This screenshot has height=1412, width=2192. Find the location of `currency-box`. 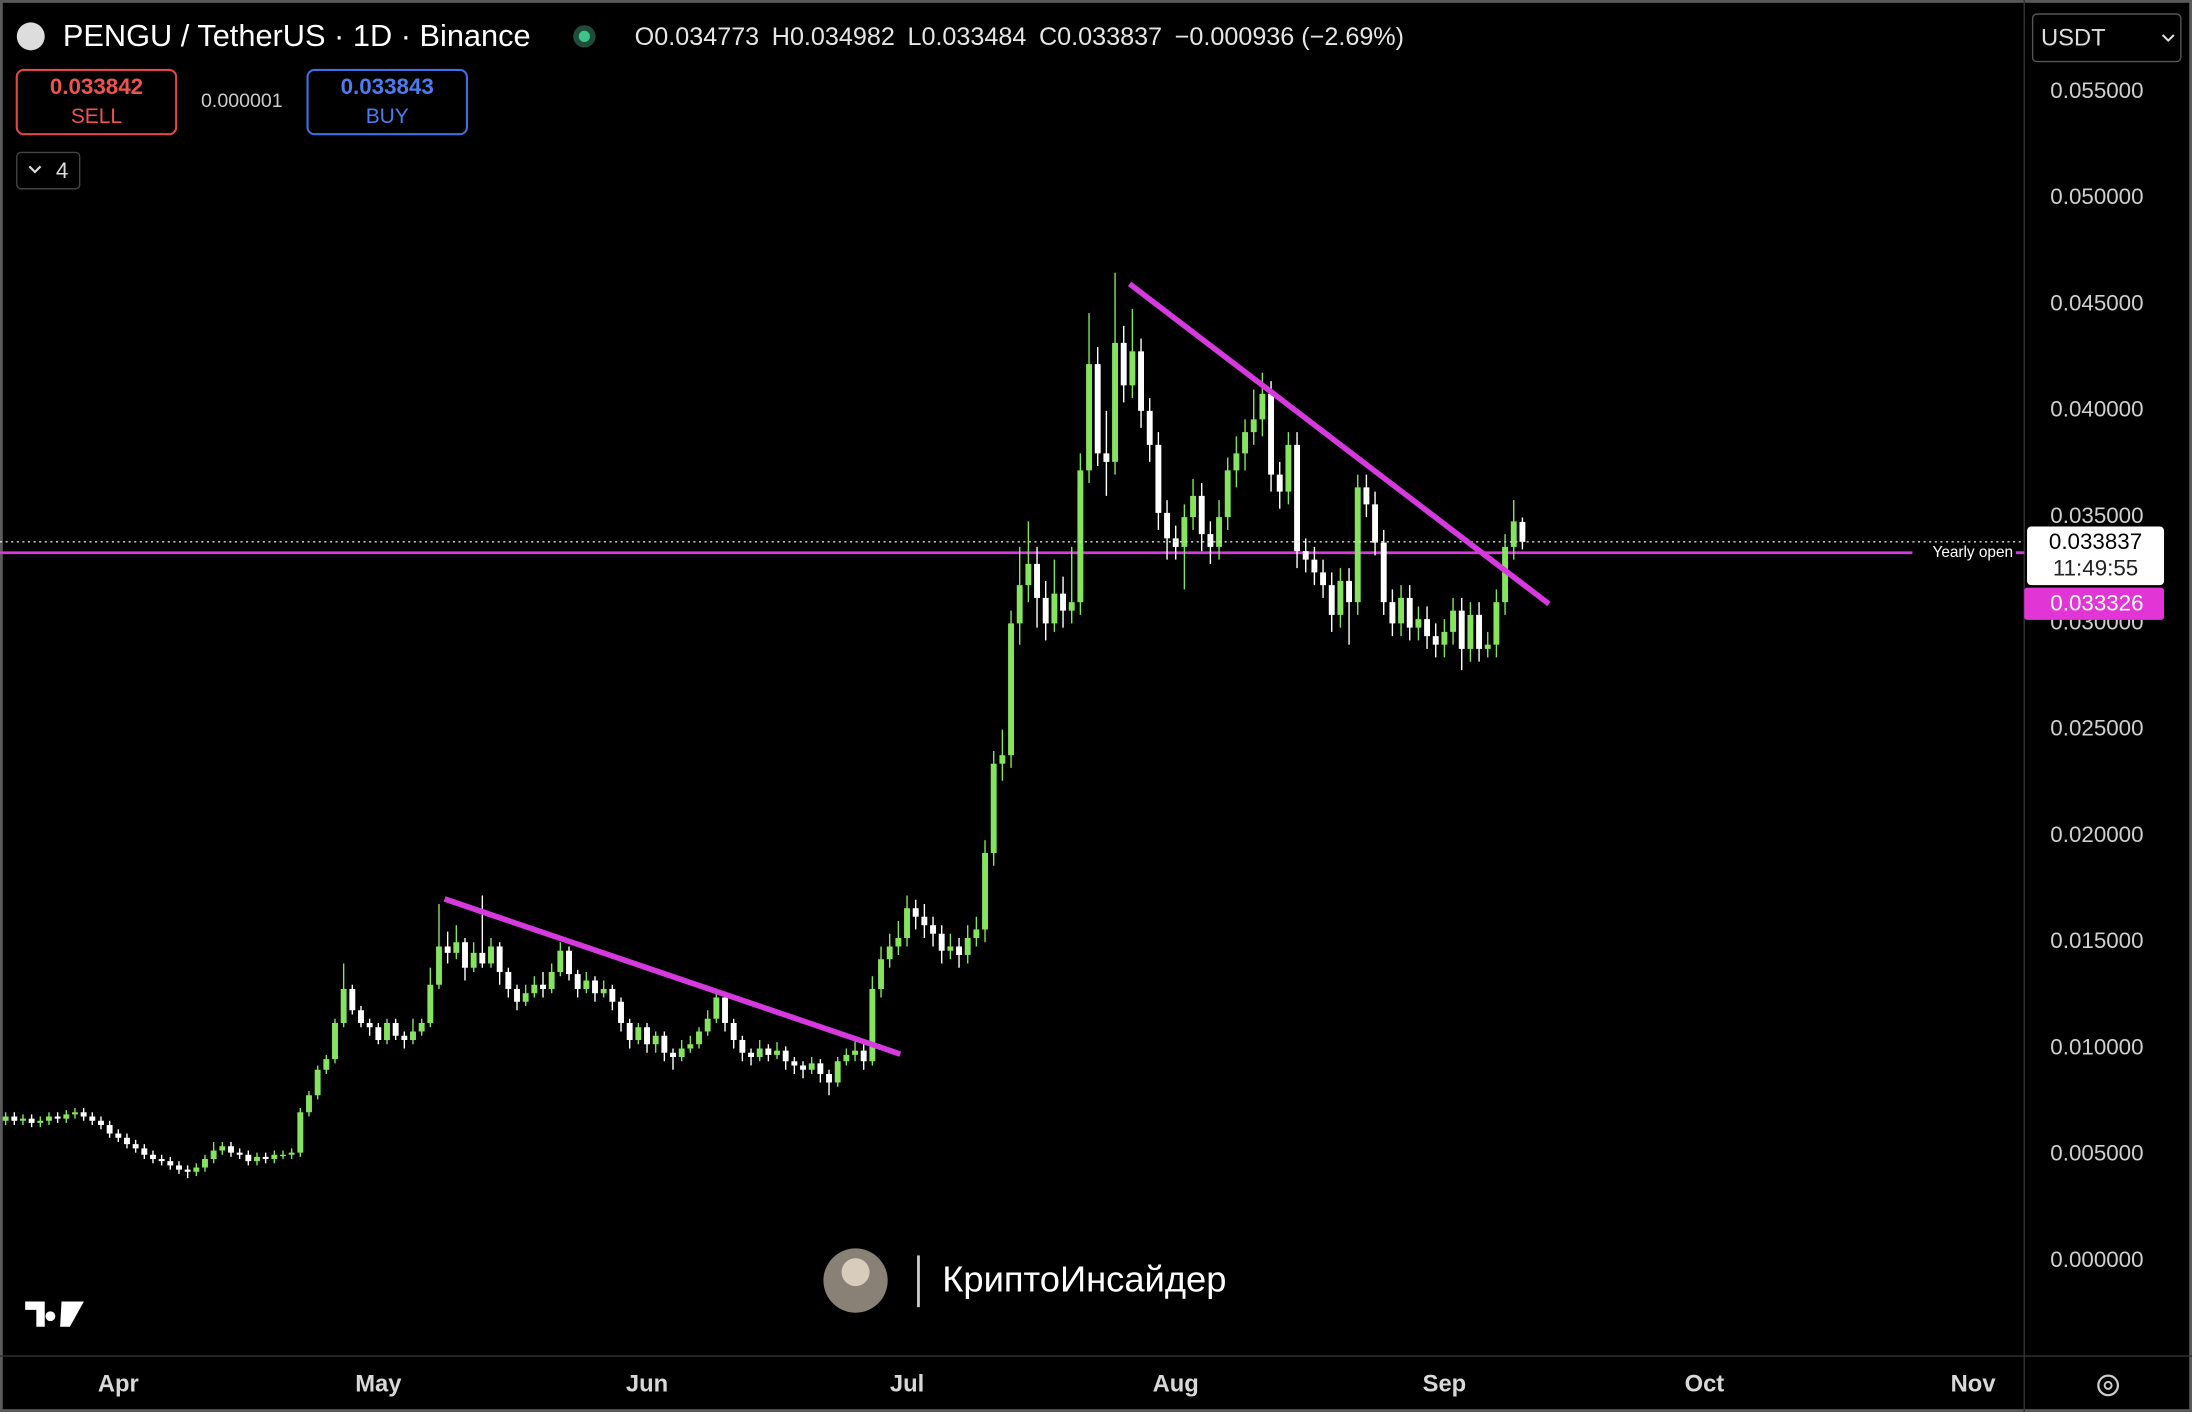

currency-box is located at coordinates (2106, 38).